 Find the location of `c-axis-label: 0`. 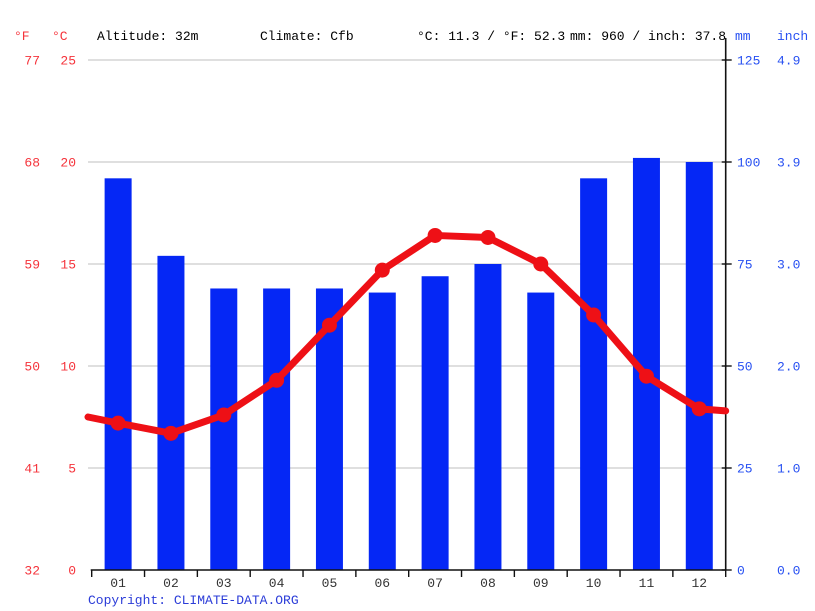

c-axis-label: 0 is located at coordinates (72, 571).